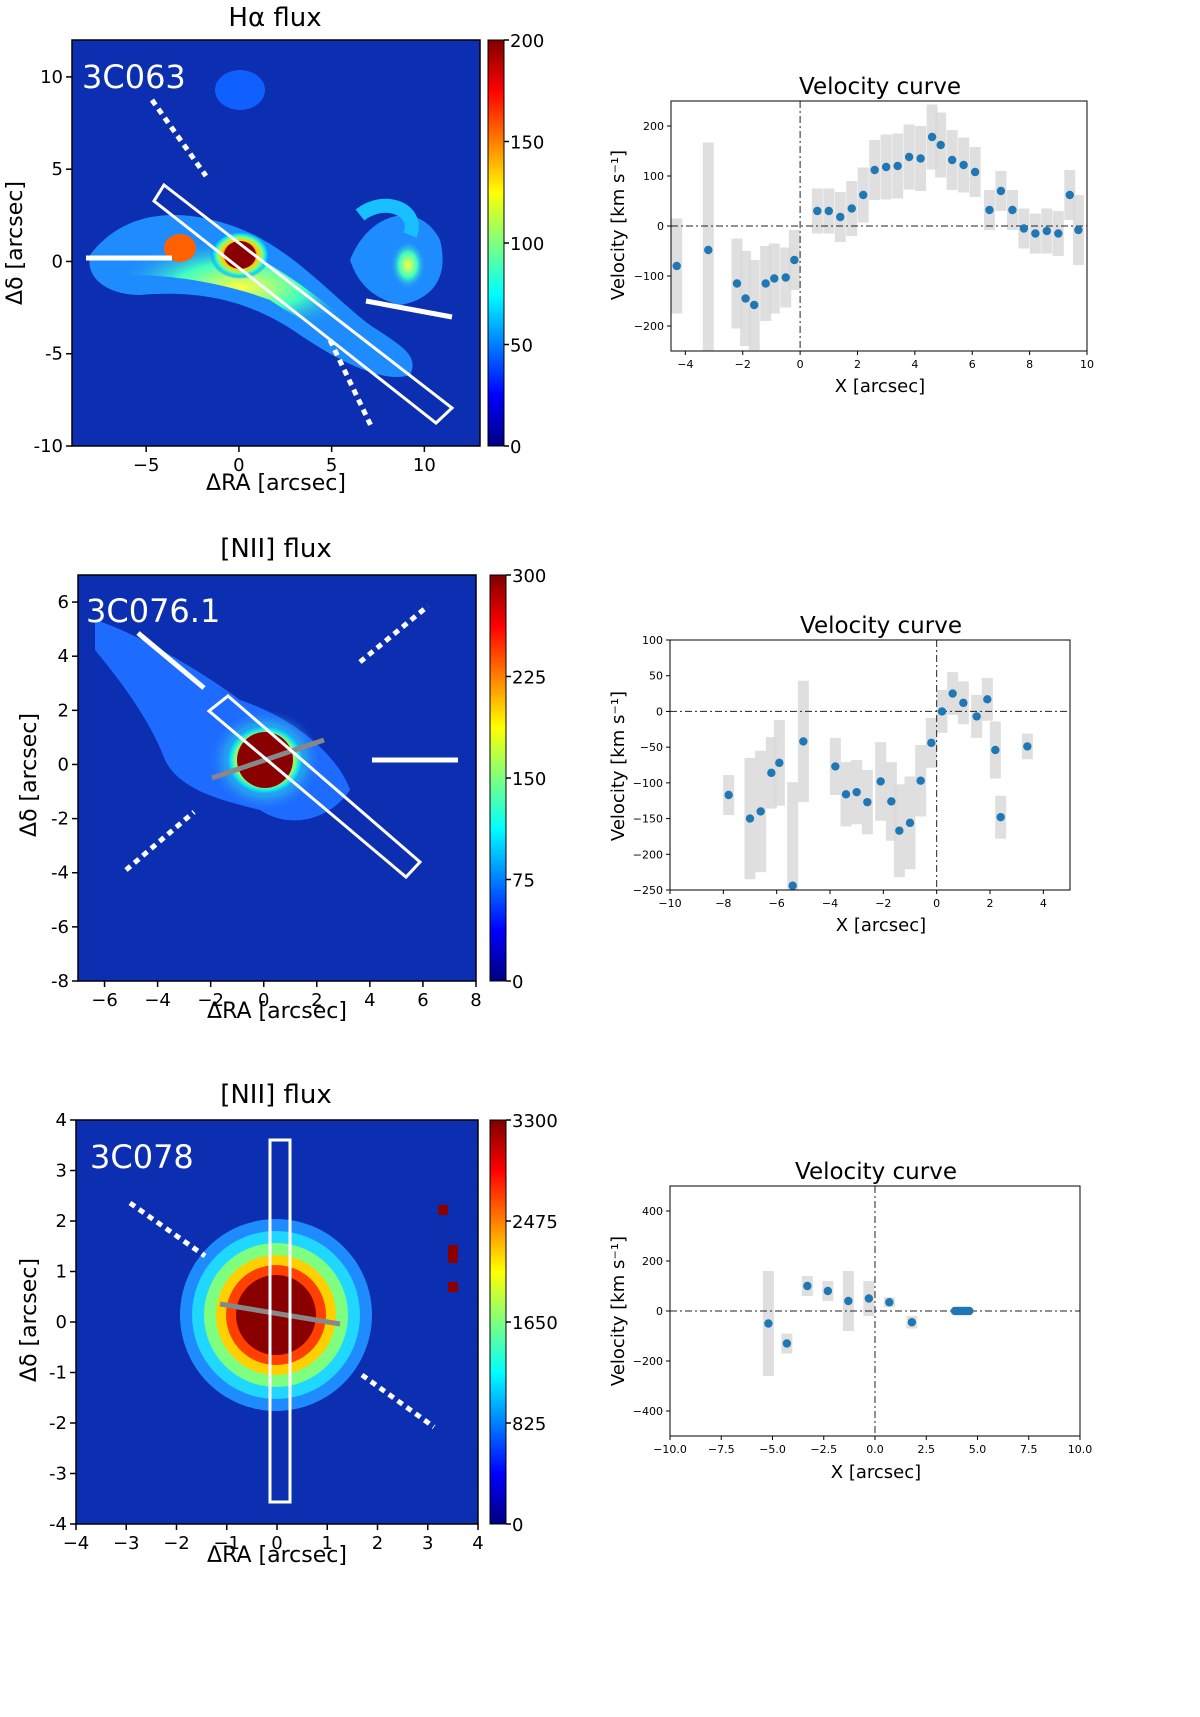  I want to click on x-tick-label: 0.0, so click(875, 1449).